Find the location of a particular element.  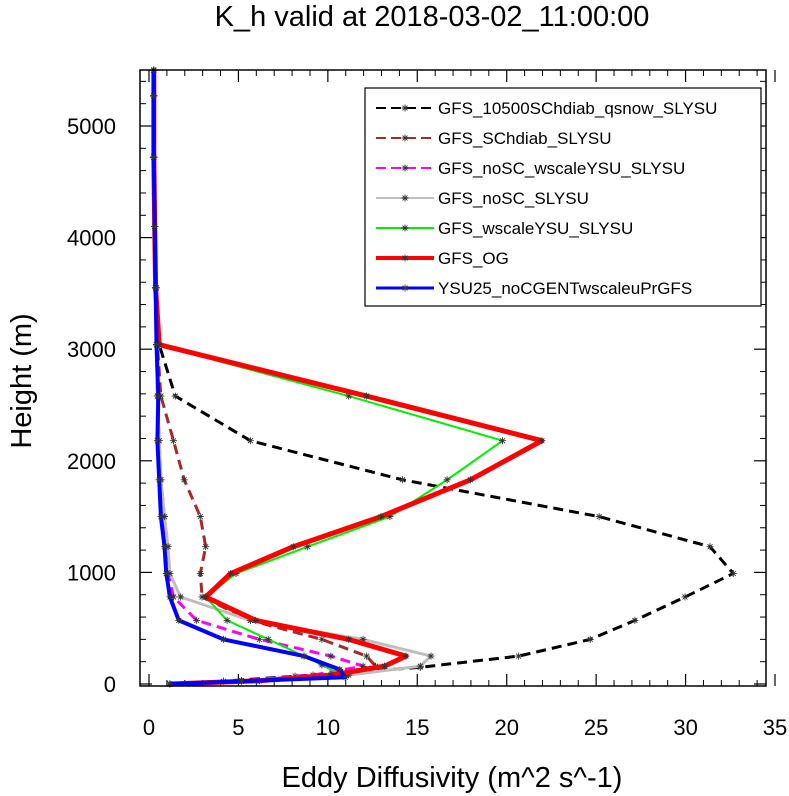

legend-label: GFS_10500SChdiab_qsnow_SLYSU is located at coordinates (577, 108).